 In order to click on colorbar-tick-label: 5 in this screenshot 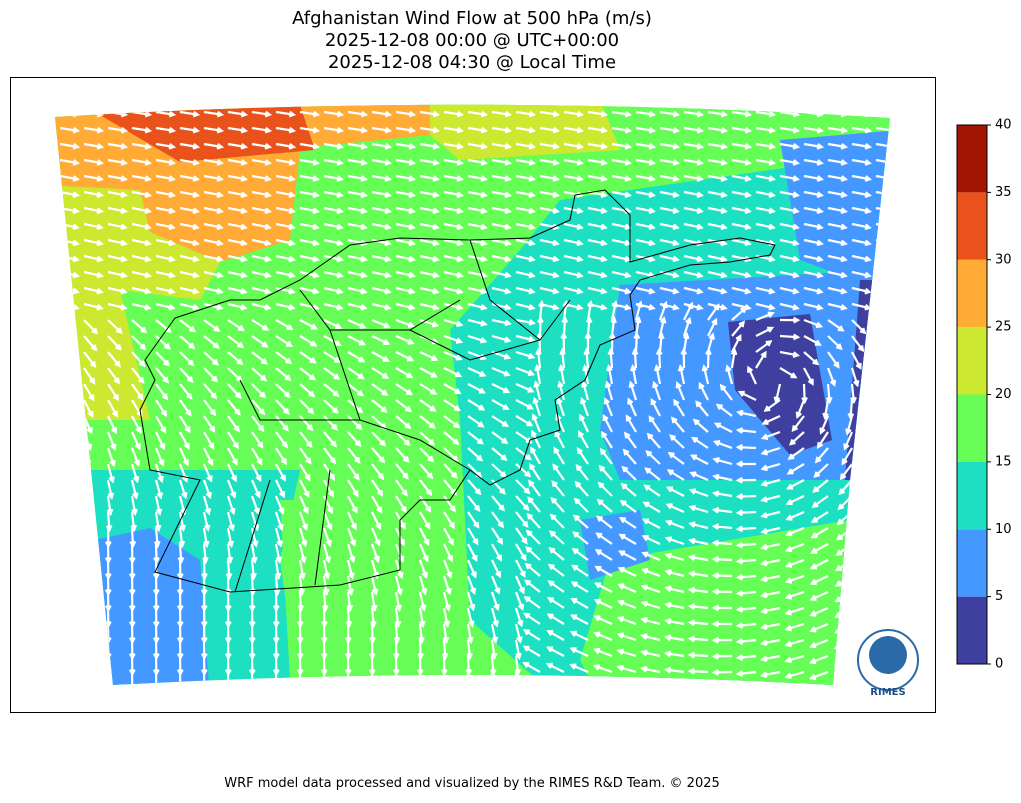, I will do `click(999, 596)`.